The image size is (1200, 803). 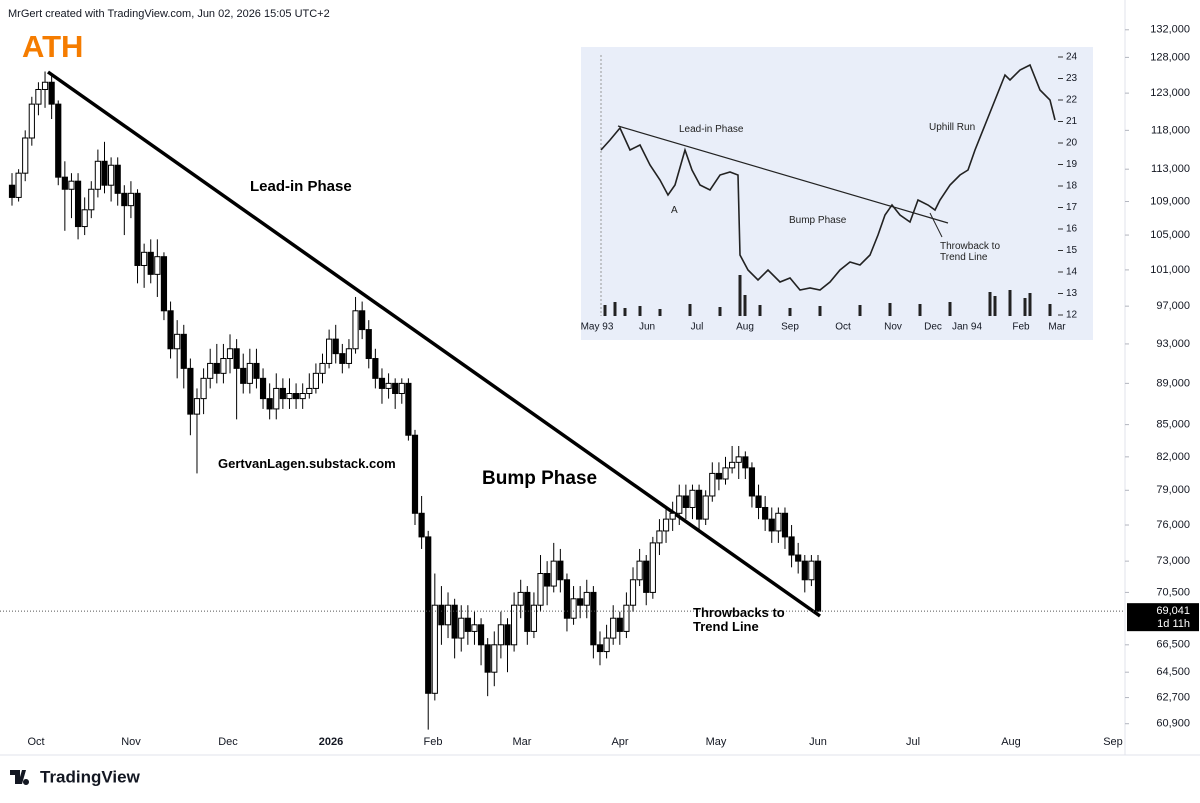 What do you see at coordinates (1072, 121) in the screenshot?
I see `inset-y-label: 21` at bounding box center [1072, 121].